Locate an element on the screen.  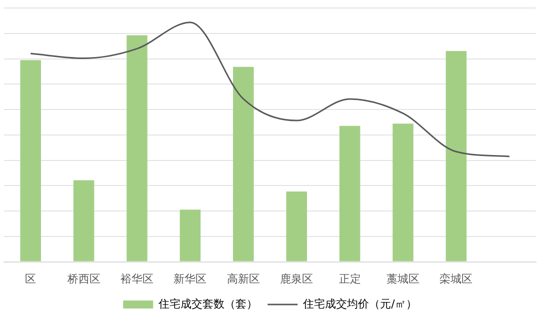
x-tick-label: 新华区 is located at coordinates (190, 279).